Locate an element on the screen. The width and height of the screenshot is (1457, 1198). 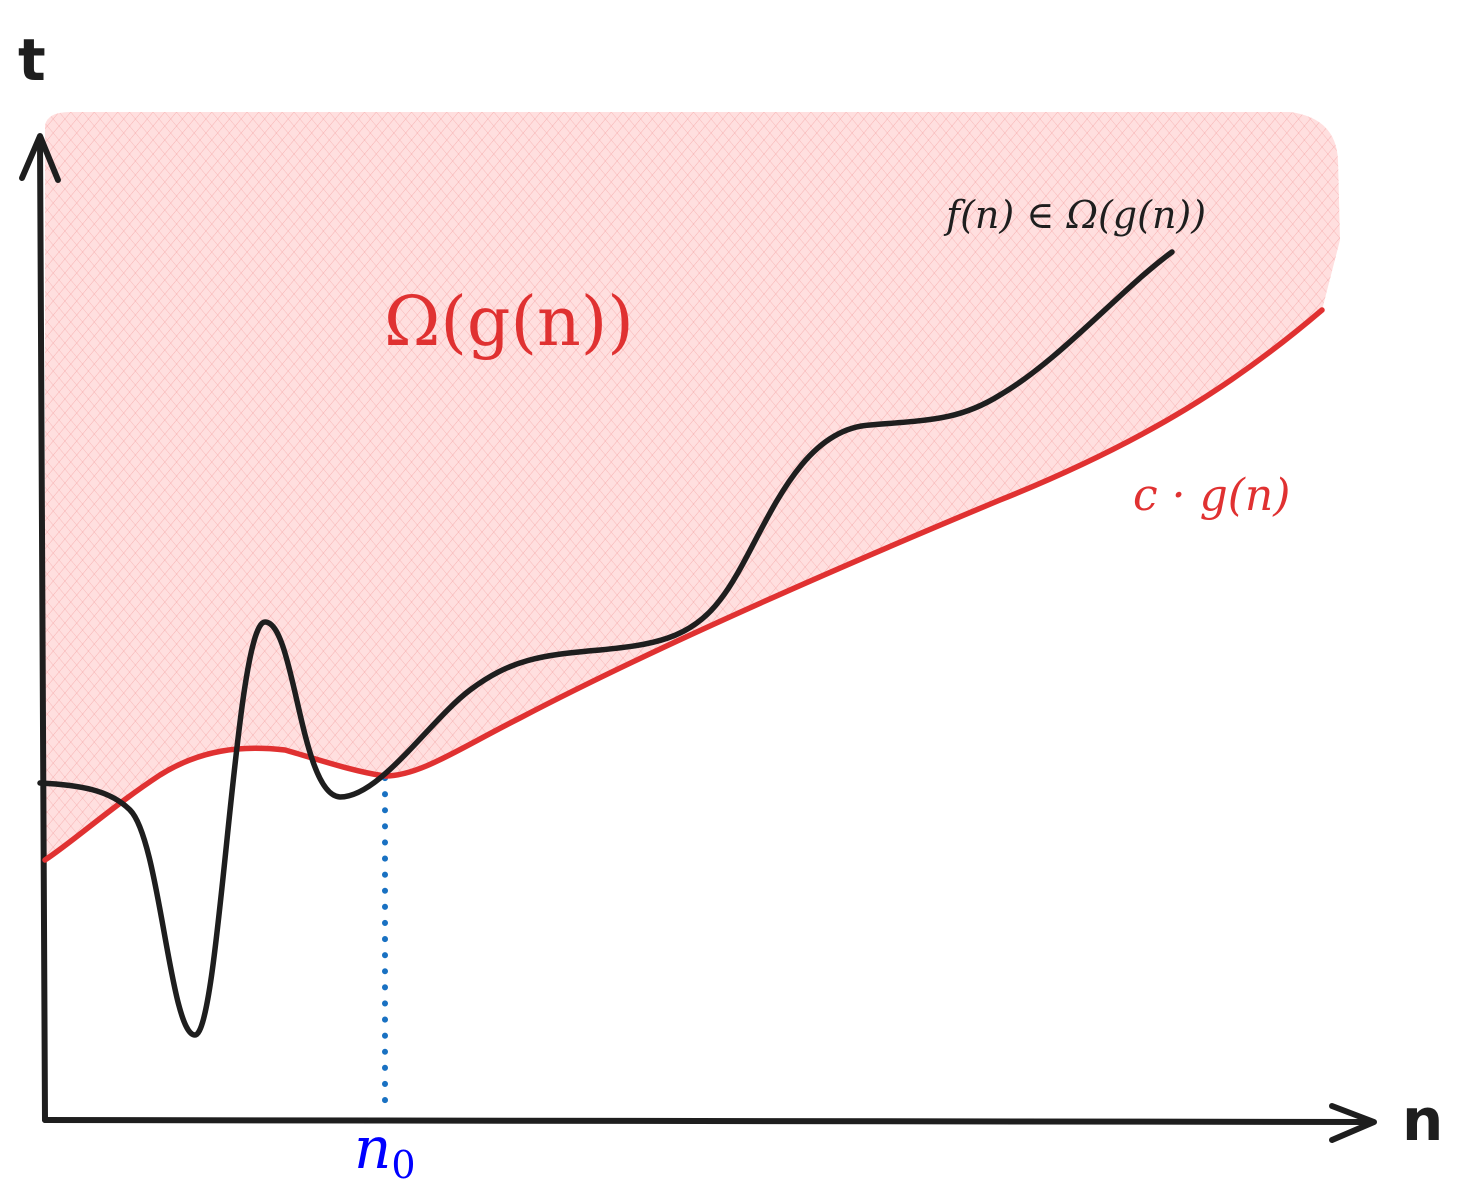
y-axis-line is located at coordinates (42, 629).